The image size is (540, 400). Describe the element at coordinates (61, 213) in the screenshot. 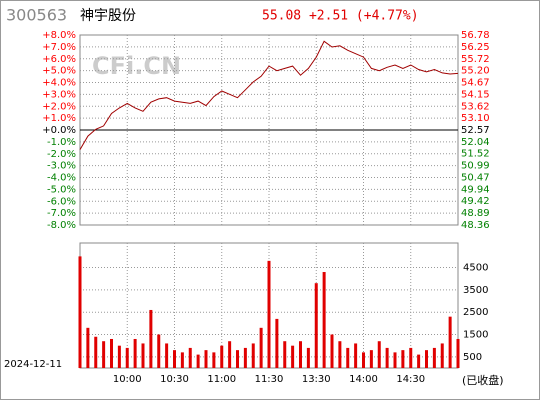

I see `y2-tick-label: -7.0%` at that location.